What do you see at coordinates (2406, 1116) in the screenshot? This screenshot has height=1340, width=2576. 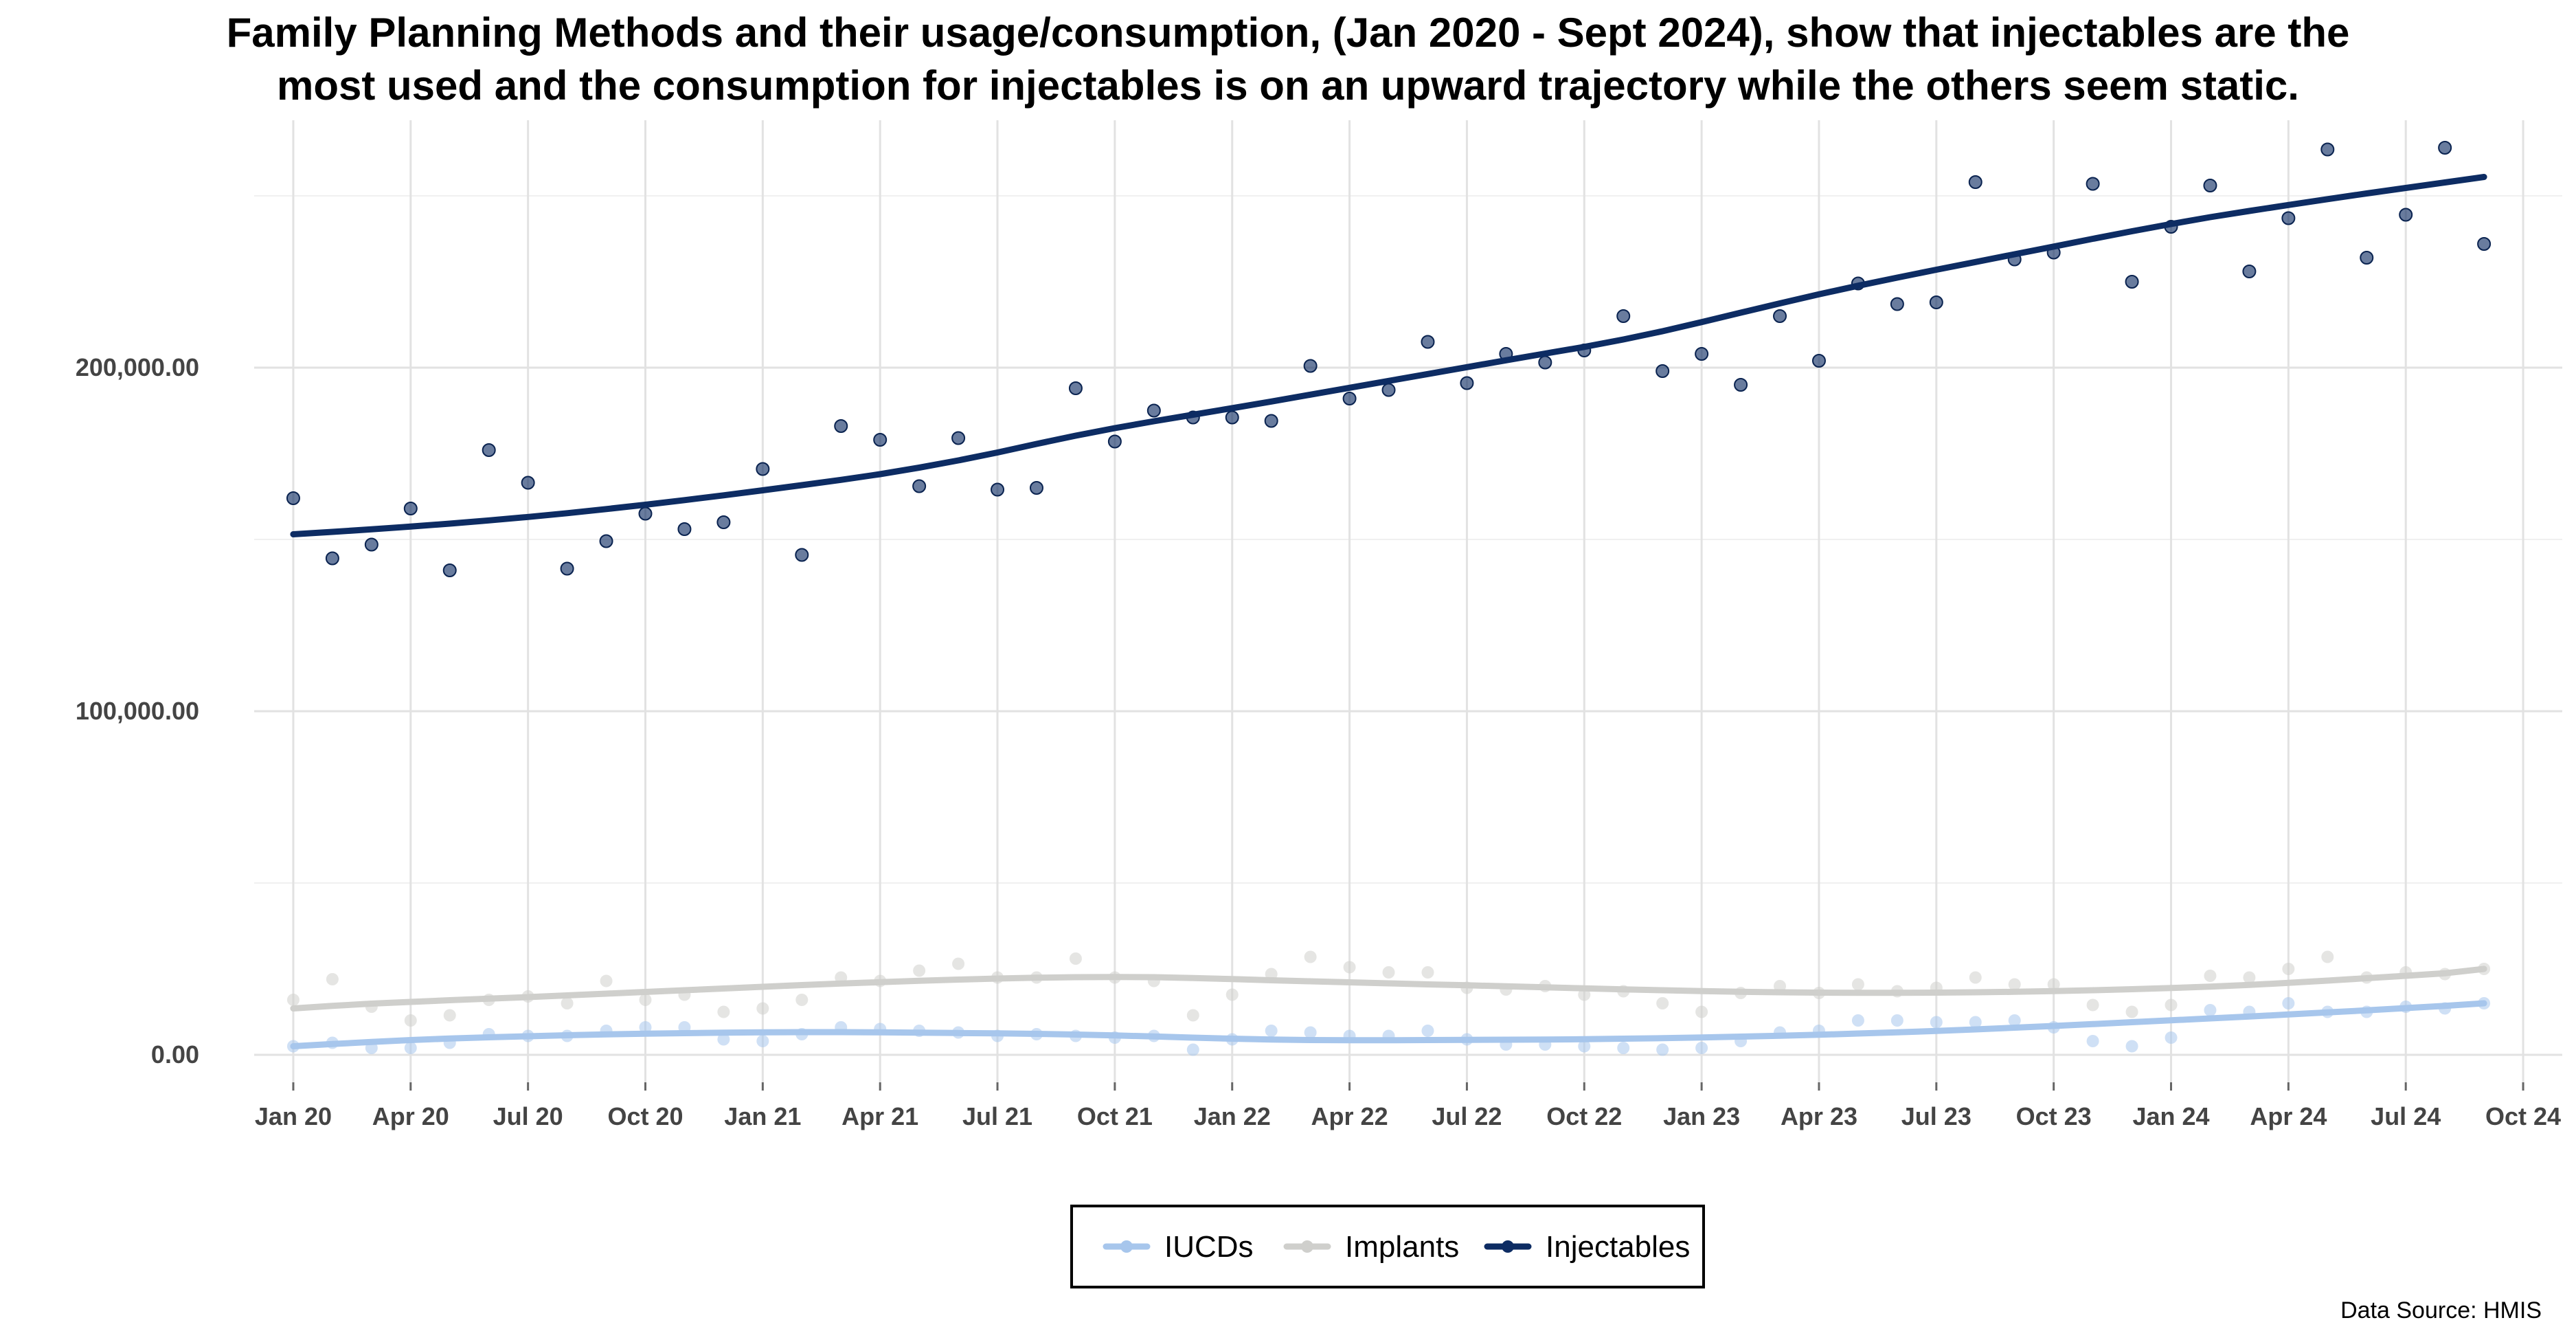 I see `x-tick-label: Jul 24` at bounding box center [2406, 1116].